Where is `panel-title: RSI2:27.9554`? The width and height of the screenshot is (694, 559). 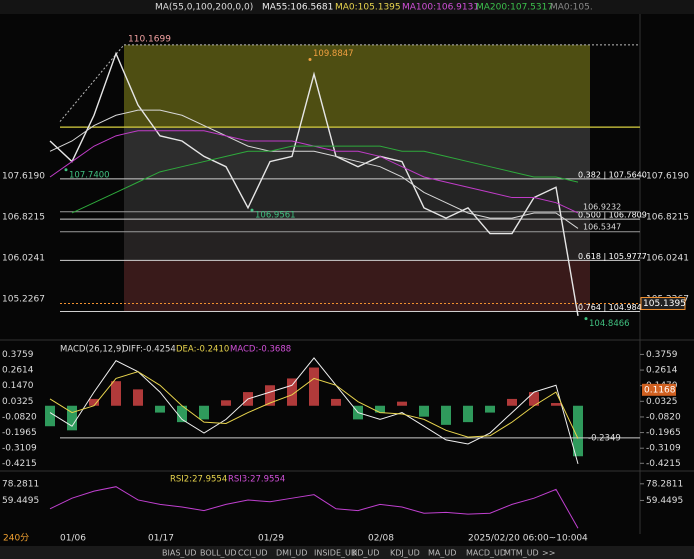
panel-title: RSI2:27.9554 is located at coordinates (198, 480).